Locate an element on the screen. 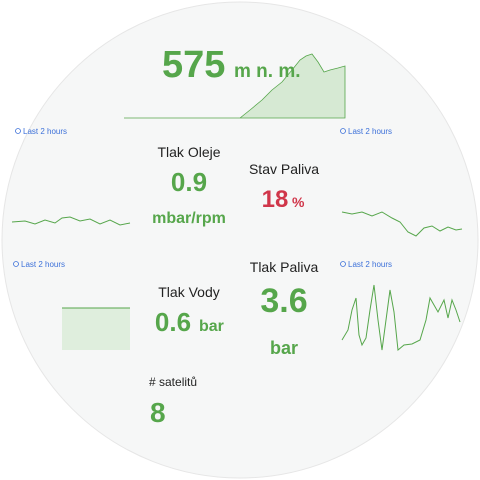 The height and width of the screenshot is (480, 480). panel-value: 8 is located at coordinates (158, 412).